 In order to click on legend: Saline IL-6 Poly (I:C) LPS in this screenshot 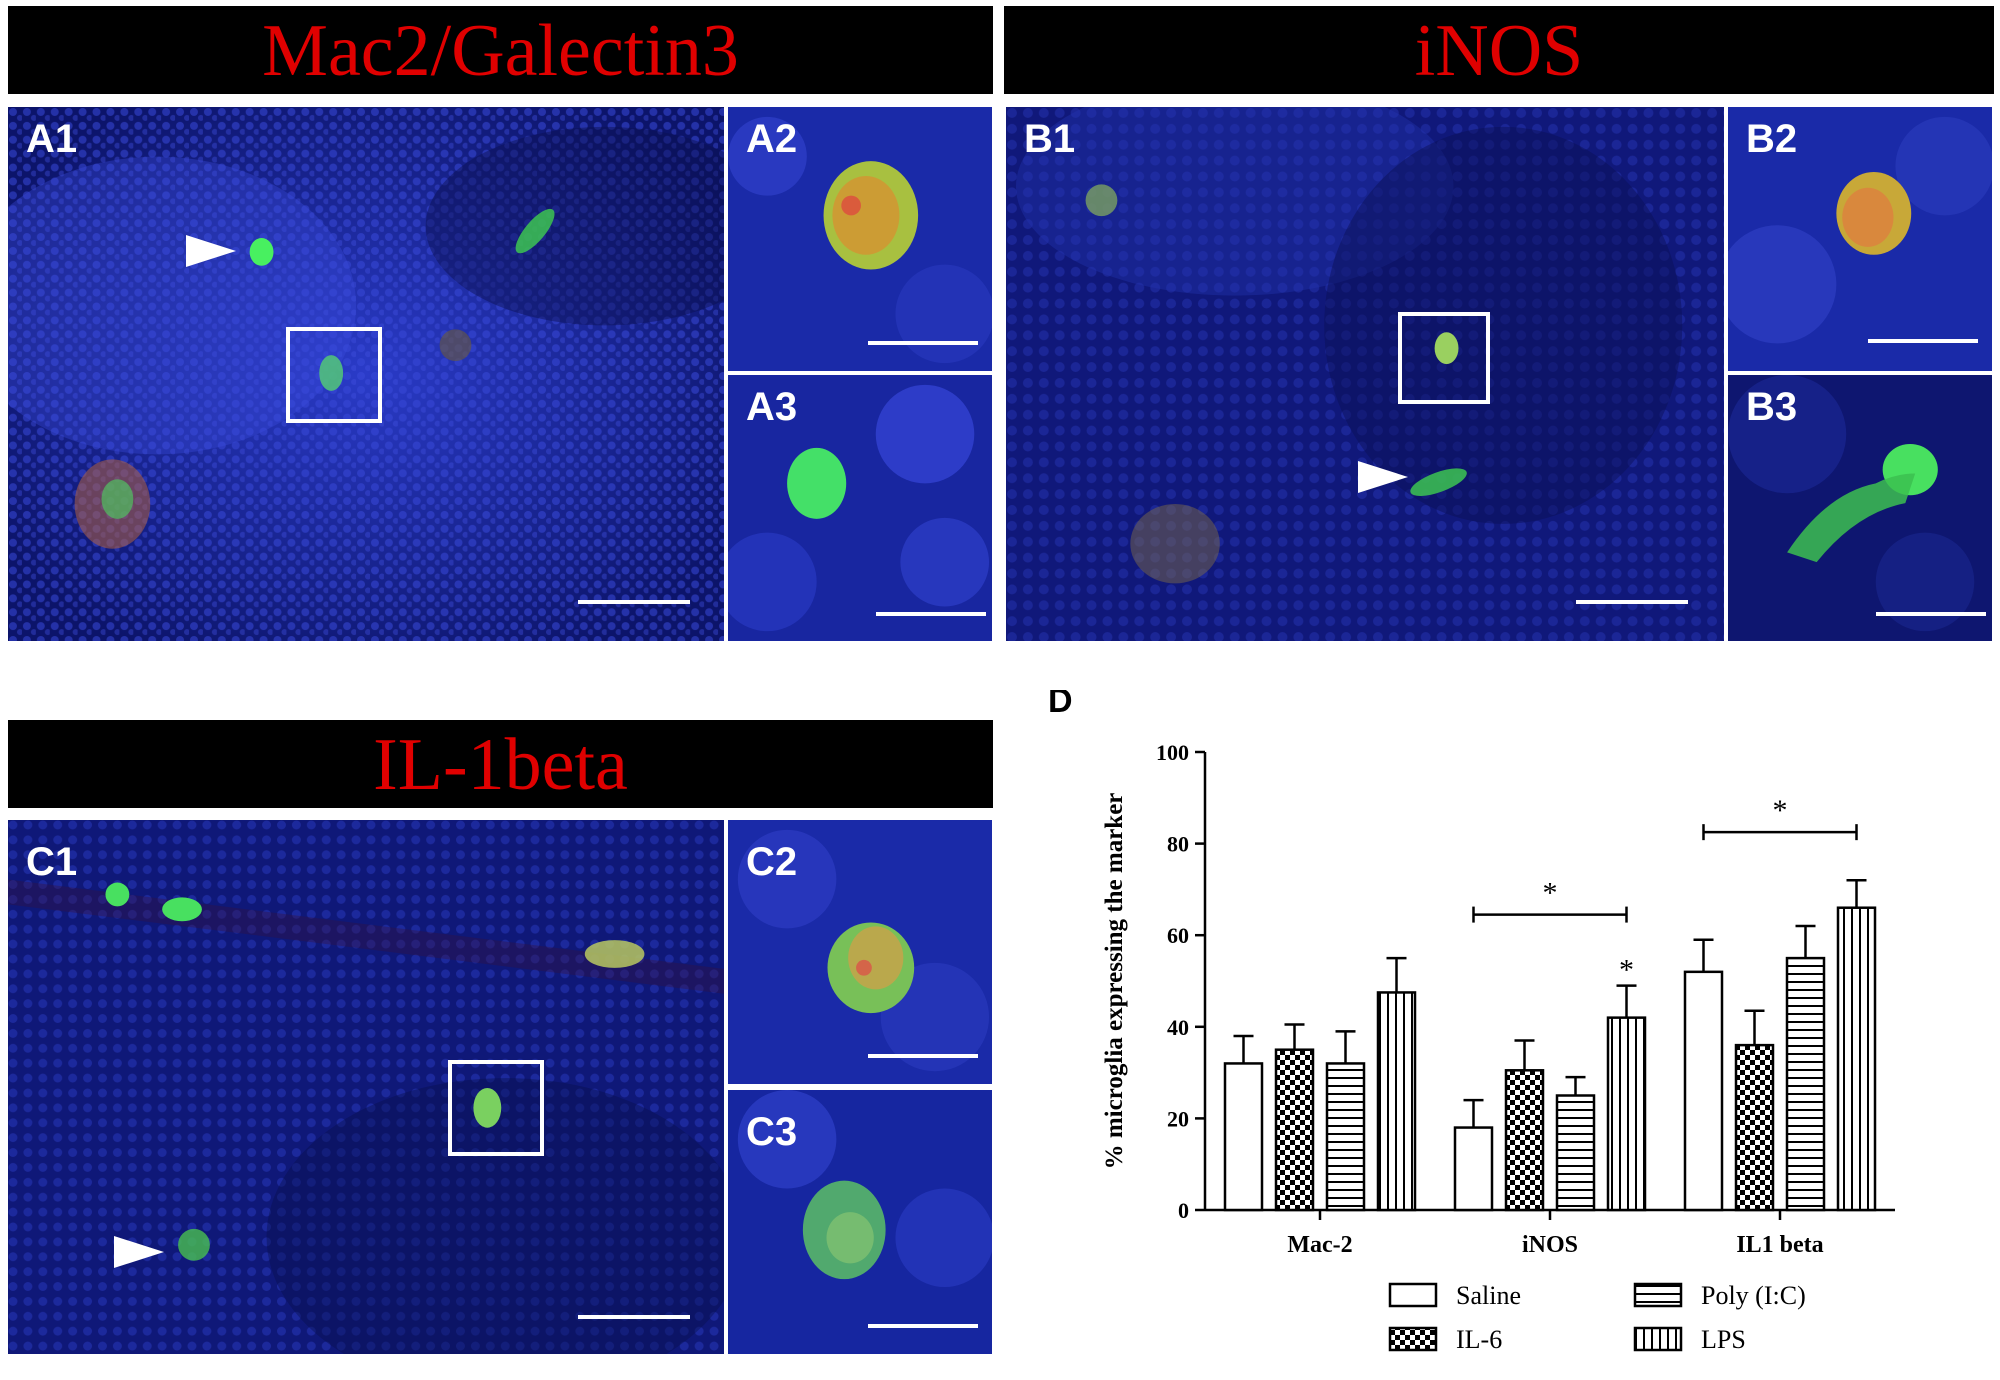, I will do `click(1597, 1317)`.